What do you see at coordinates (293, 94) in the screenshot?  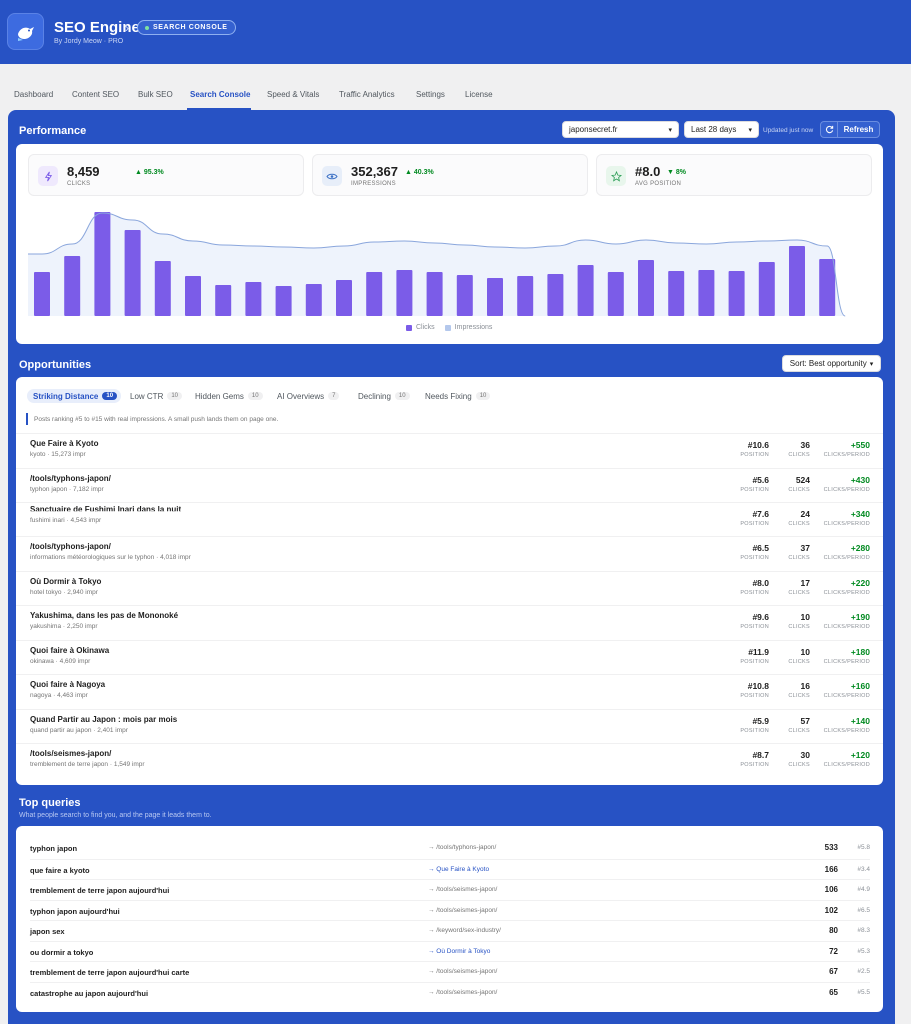 I see `tab-speed-vitals: Speed & Vitals` at bounding box center [293, 94].